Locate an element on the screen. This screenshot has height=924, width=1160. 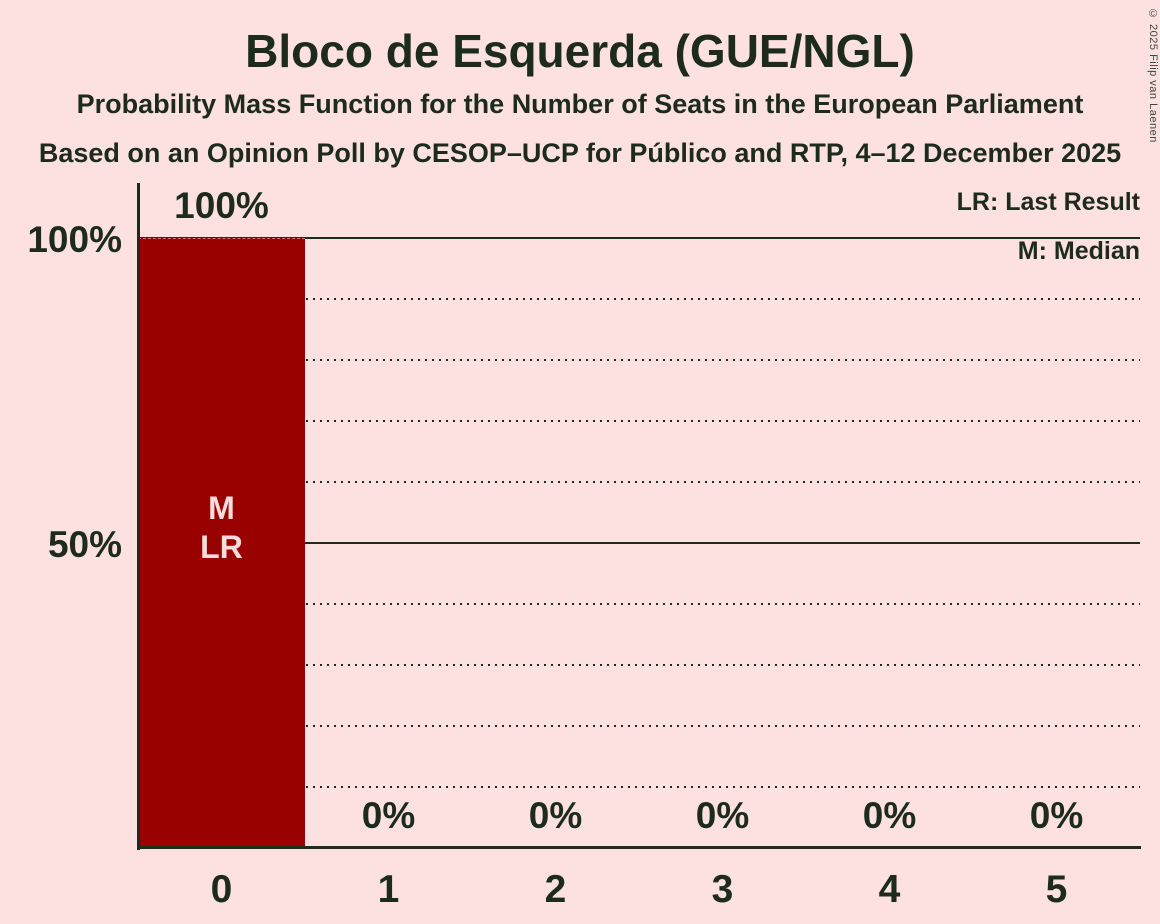
gridline-10pct is located at coordinates (639, 787).